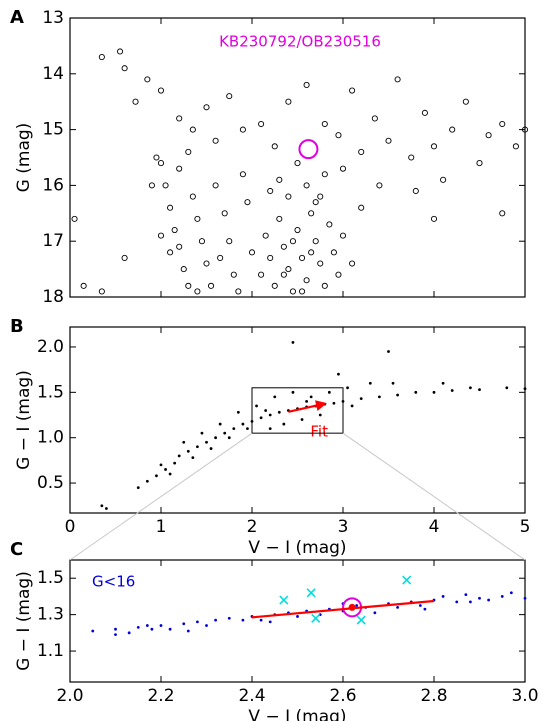 Image resolution: width=550 pixels, height=721 pixels. Describe the element at coordinates (297, 621) in the screenshot. I see `axes-frame` at that location.